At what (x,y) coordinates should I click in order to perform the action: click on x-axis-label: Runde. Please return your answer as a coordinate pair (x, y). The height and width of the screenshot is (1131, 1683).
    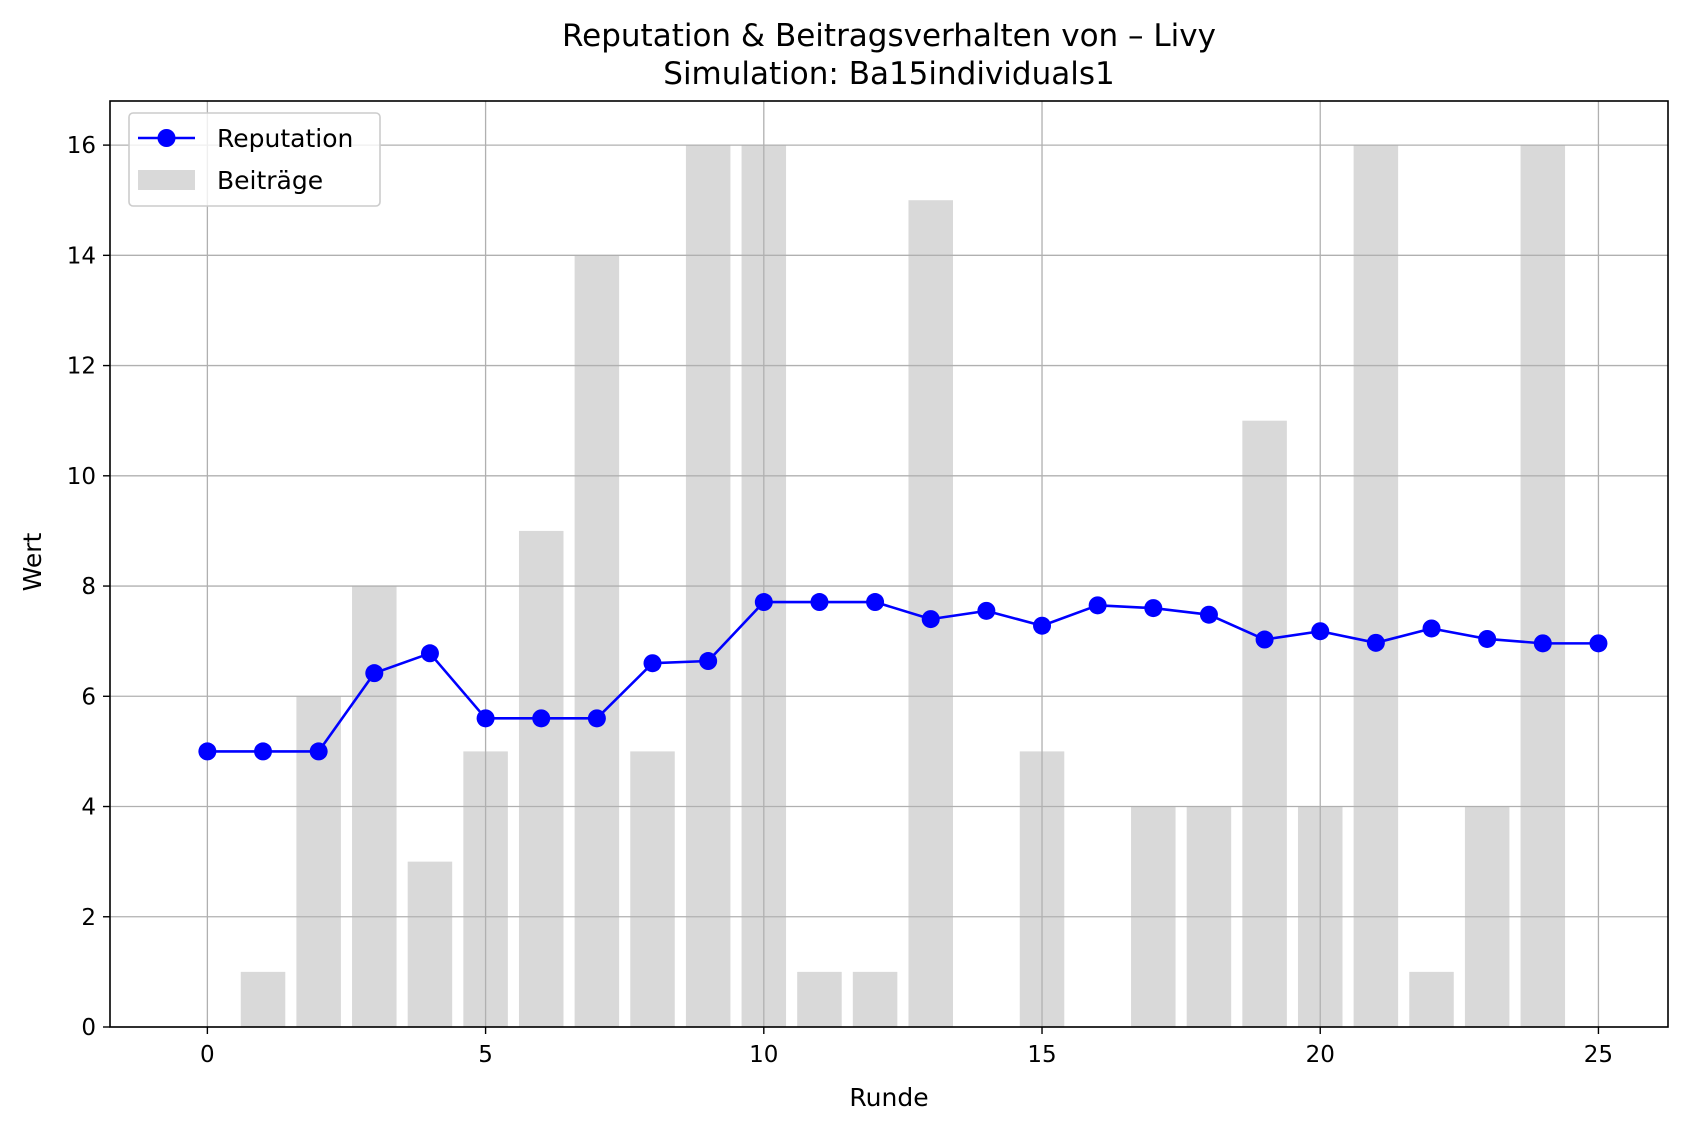
    Looking at the image, I should click on (888, 1097).